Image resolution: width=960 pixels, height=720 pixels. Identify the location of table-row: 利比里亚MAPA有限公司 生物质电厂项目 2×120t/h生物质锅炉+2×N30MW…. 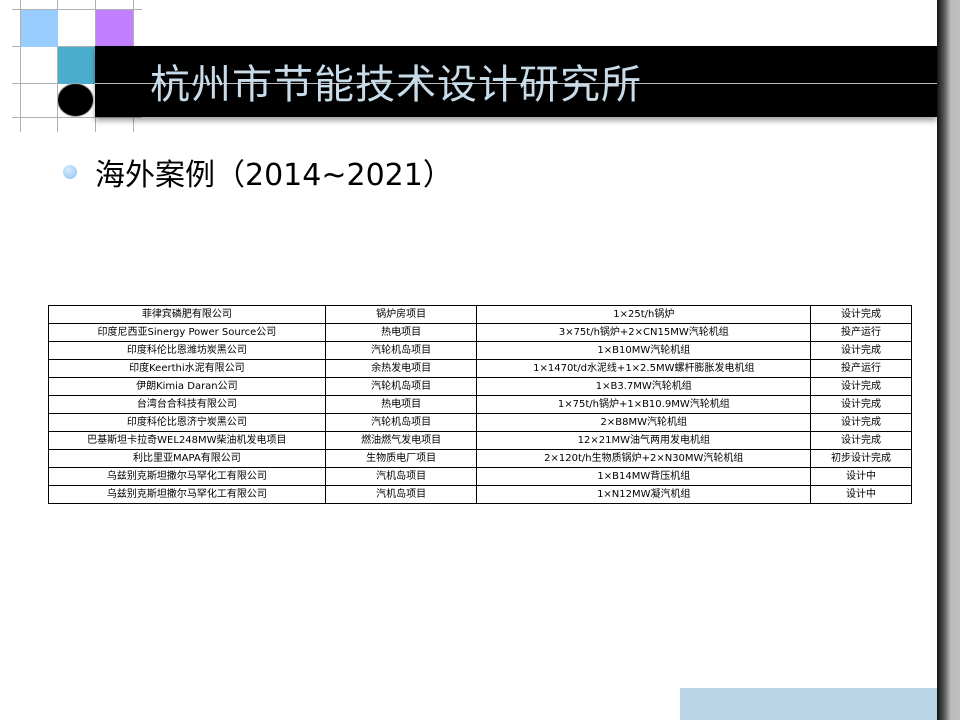
(480, 458).